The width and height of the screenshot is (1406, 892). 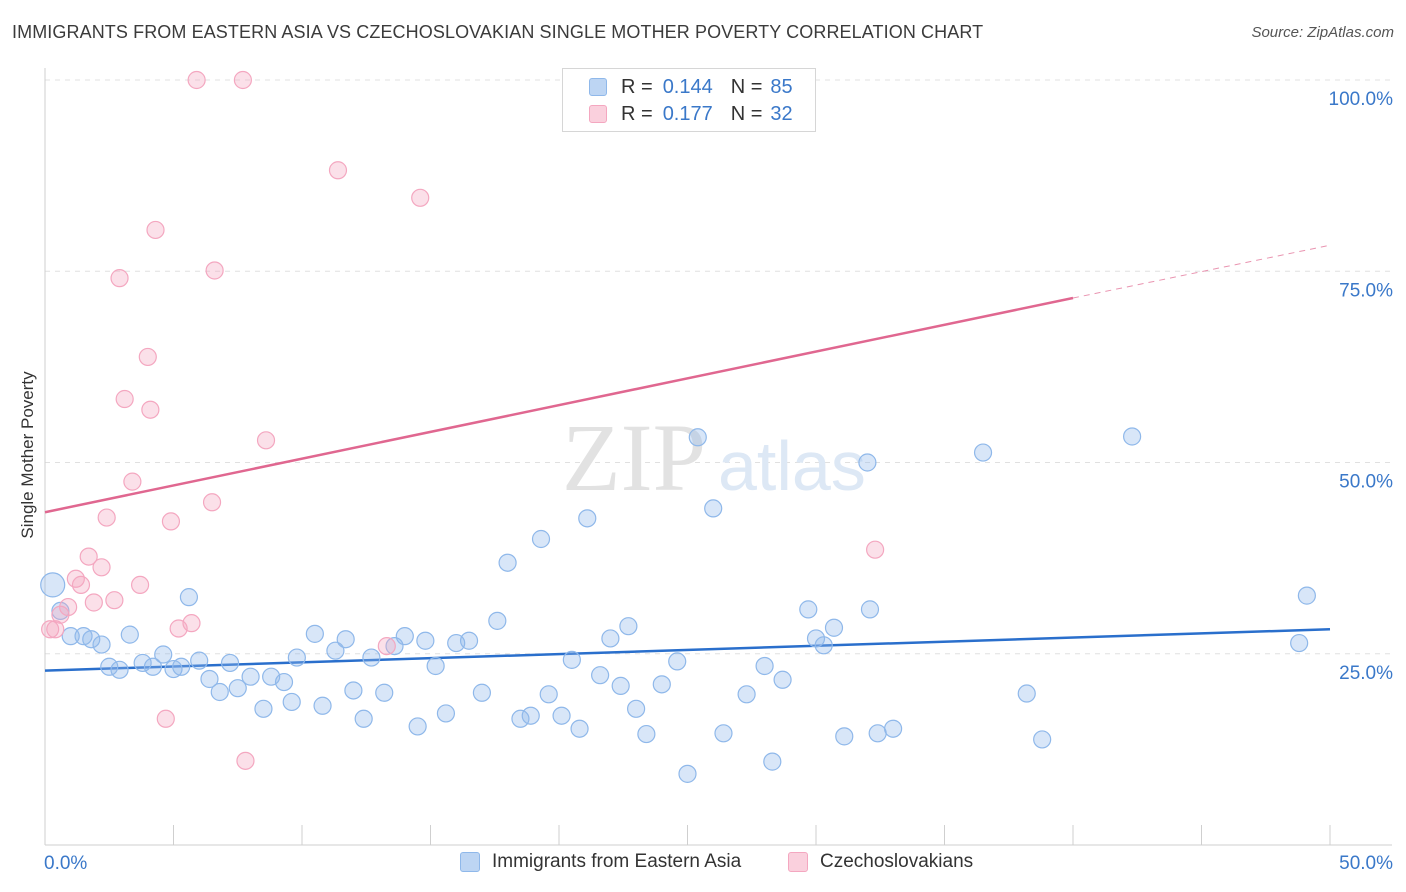 I want to click on watermark: ZIP atlas, so click(x=714, y=457).